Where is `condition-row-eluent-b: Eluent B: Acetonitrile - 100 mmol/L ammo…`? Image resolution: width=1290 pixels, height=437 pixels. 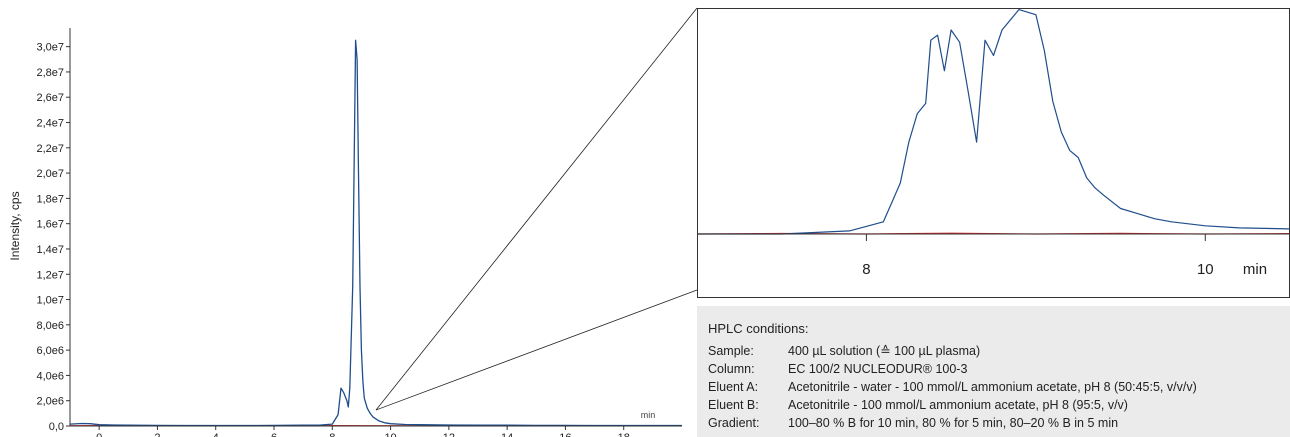
condition-row-eluent-b: Eluent B: Acetonitrile - 100 mmol/L ammo… is located at coordinates (999, 405).